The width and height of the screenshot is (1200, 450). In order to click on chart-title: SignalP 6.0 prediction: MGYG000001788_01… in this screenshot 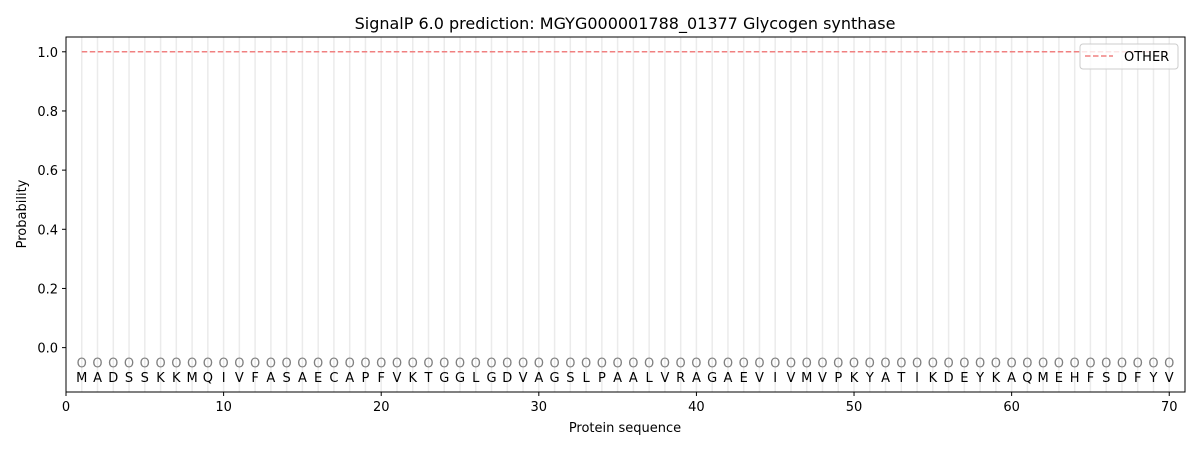, I will do `click(625, 24)`.